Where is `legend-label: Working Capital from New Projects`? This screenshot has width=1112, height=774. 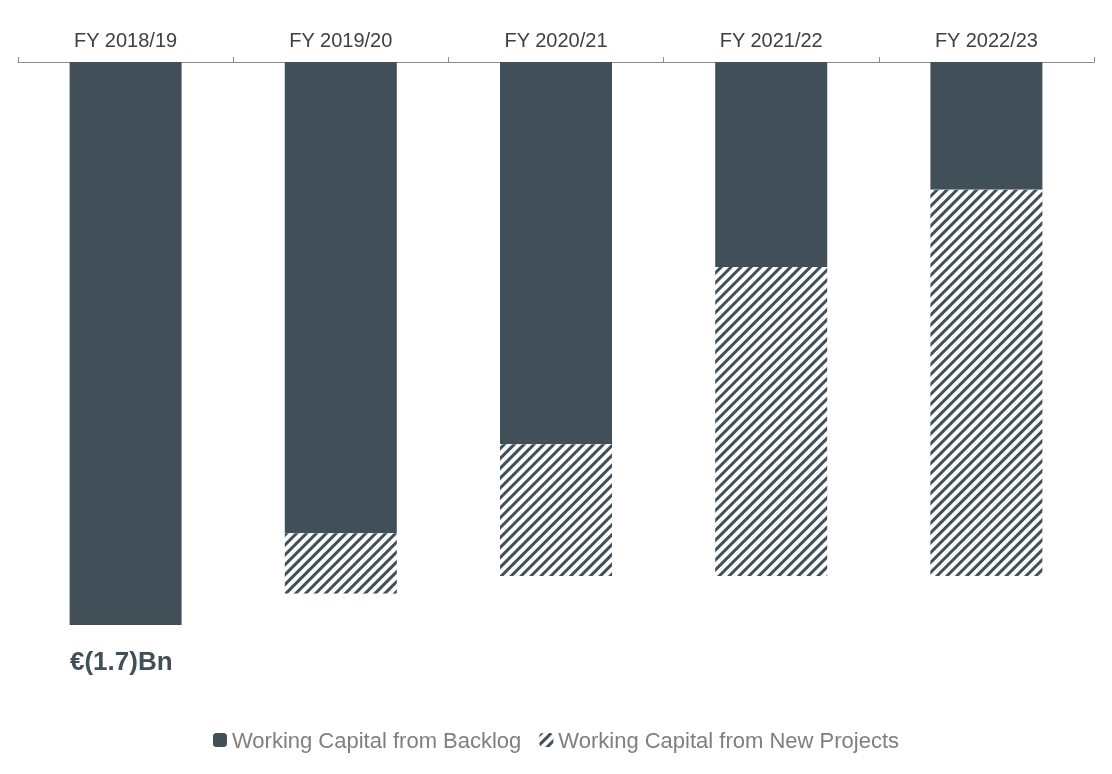
legend-label: Working Capital from New Projects is located at coordinates (729, 740).